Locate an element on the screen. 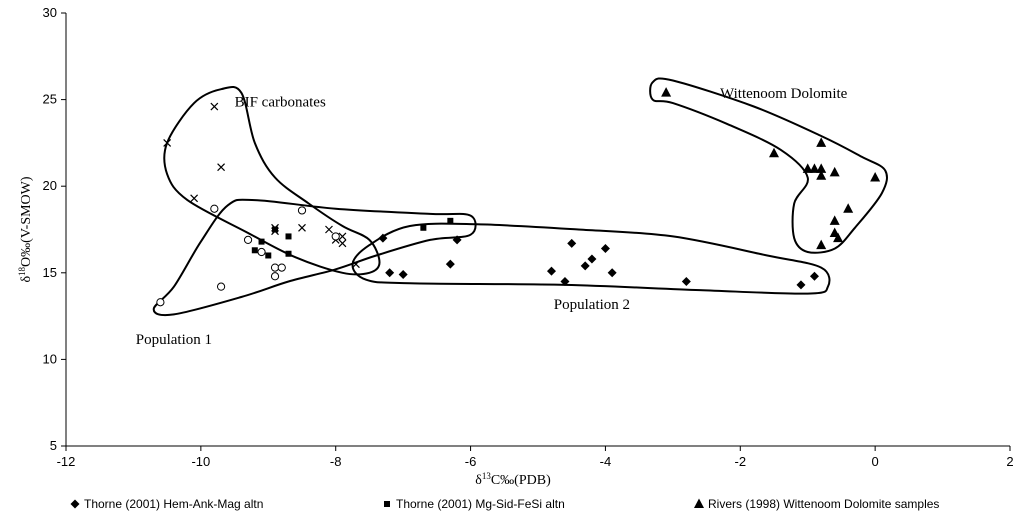 This screenshot has height=521, width=1013. region-label-population-2: Population 2 is located at coordinates (592, 305).